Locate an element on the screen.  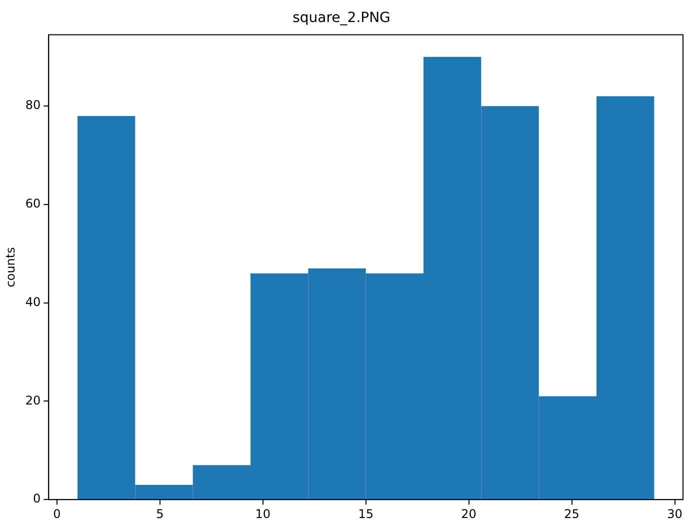
y-tick-label: 20 is located at coordinates (33, 400).